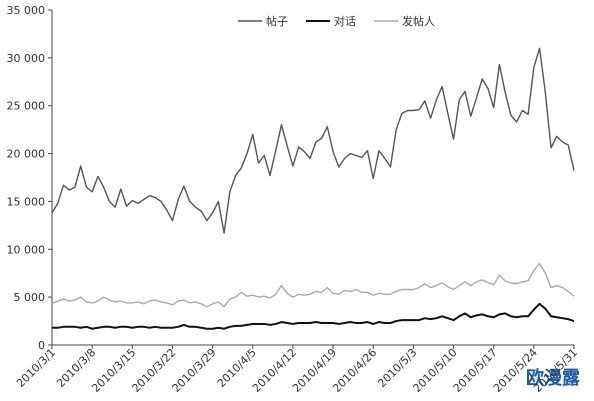 The width and height of the screenshot is (594, 401). I want to click on y-tick-label: 15 000, so click(26, 201).